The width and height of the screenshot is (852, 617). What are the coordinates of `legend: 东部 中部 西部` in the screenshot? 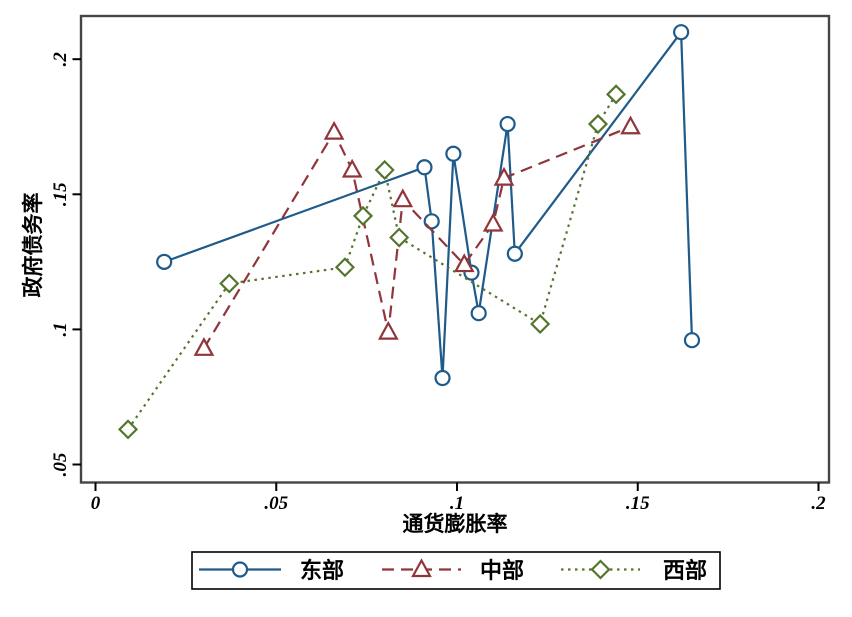 It's located at (456, 570).